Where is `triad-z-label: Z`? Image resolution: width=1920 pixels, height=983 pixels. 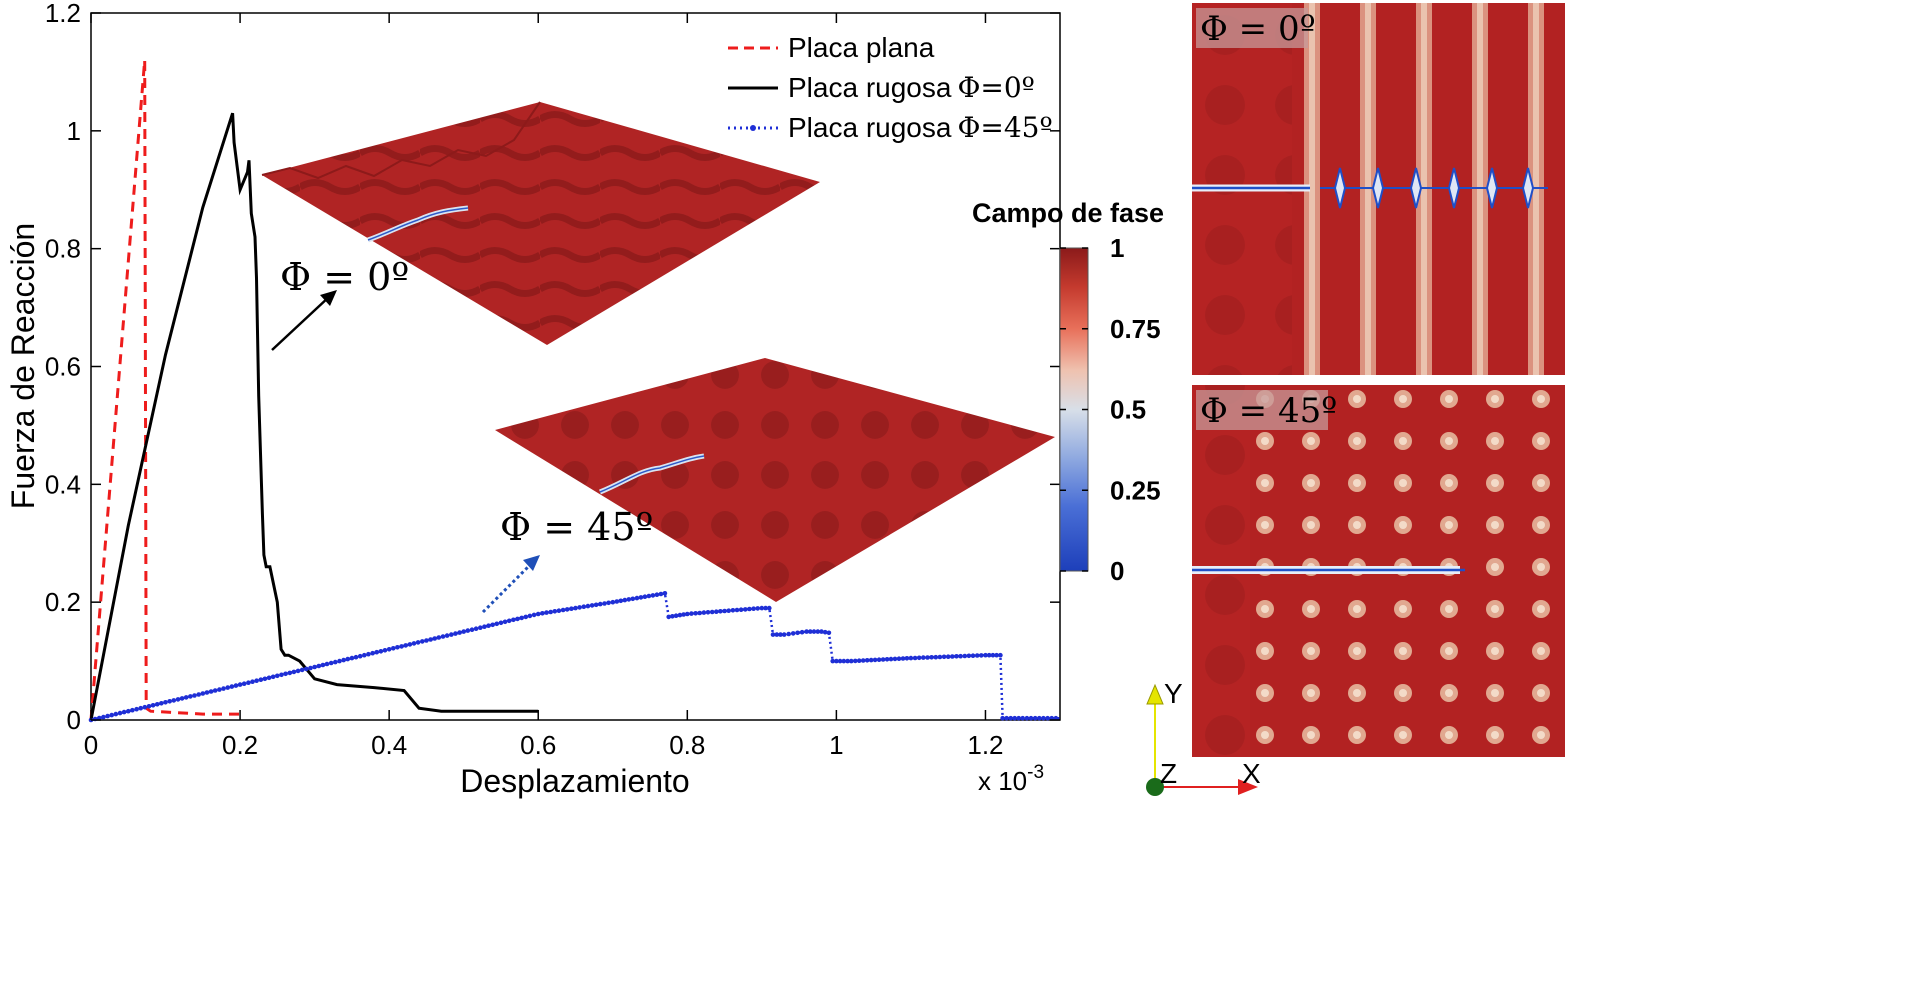
triad-z-label: Z is located at coordinates (1168, 773).